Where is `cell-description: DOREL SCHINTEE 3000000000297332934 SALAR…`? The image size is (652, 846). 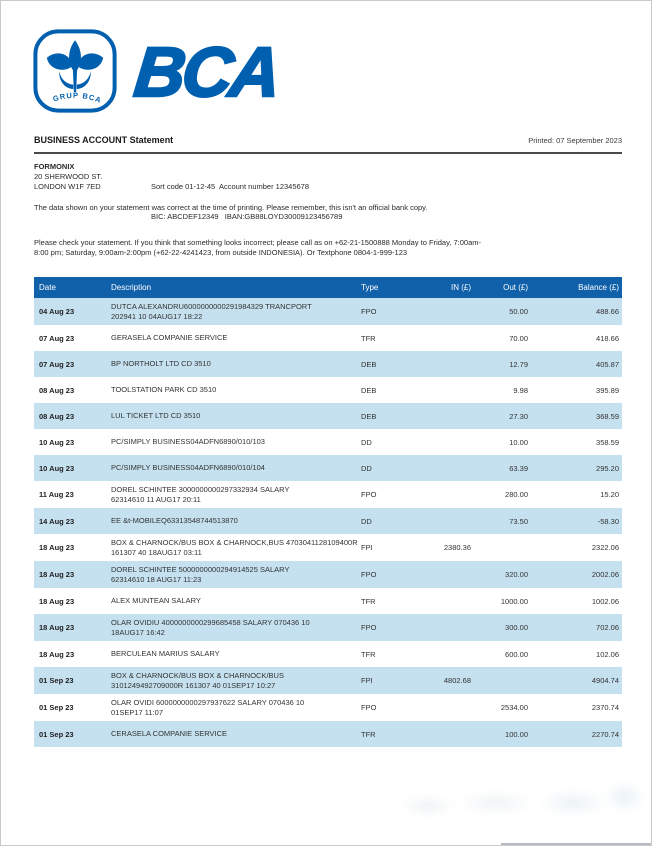 cell-description: DOREL SCHINTEE 3000000000297332934 SALAR… is located at coordinates (200, 494).